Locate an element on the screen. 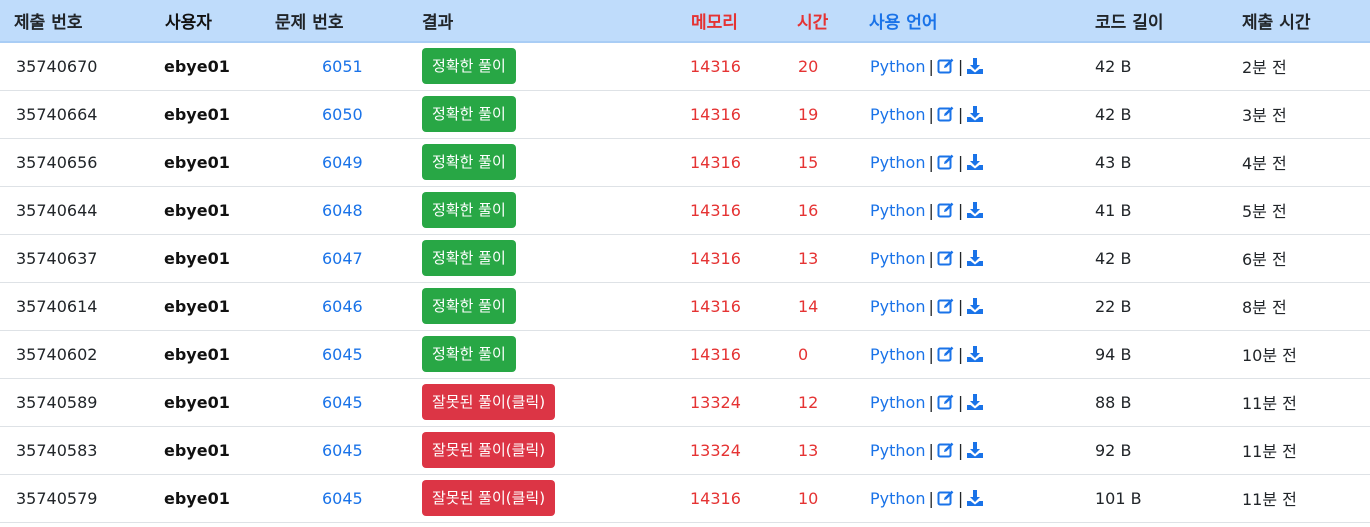 This screenshot has width=1370, height=527. header-submitted-time: 제출 시간 is located at coordinates (1306, 21).